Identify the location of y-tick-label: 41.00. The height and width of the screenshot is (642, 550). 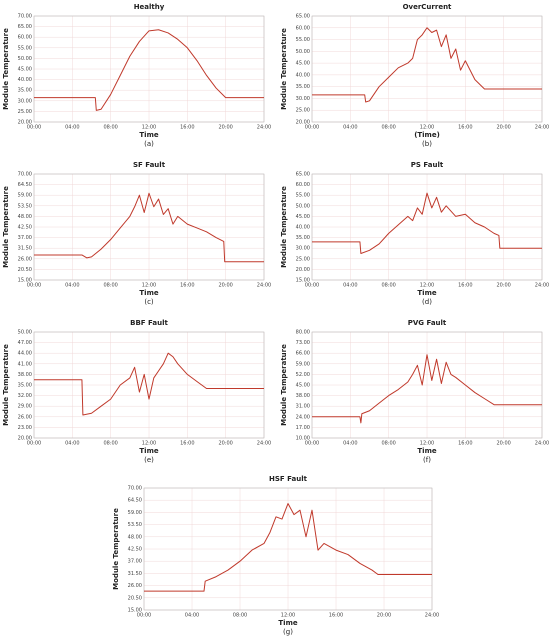
(25, 364).